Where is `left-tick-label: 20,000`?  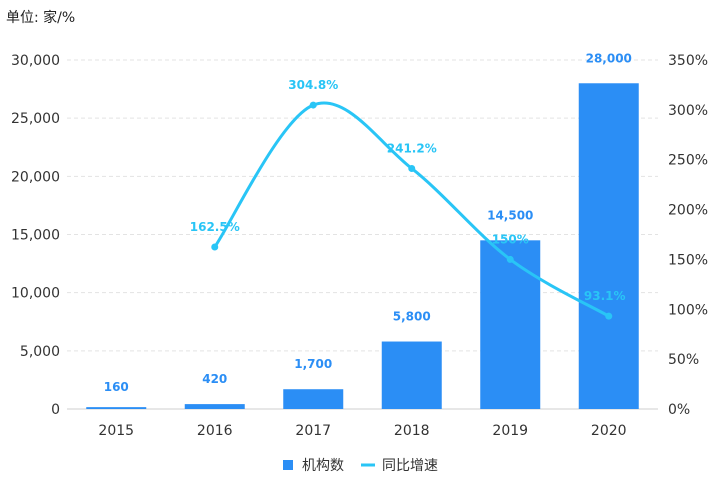 left-tick-label: 20,000 is located at coordinates (35, 177).